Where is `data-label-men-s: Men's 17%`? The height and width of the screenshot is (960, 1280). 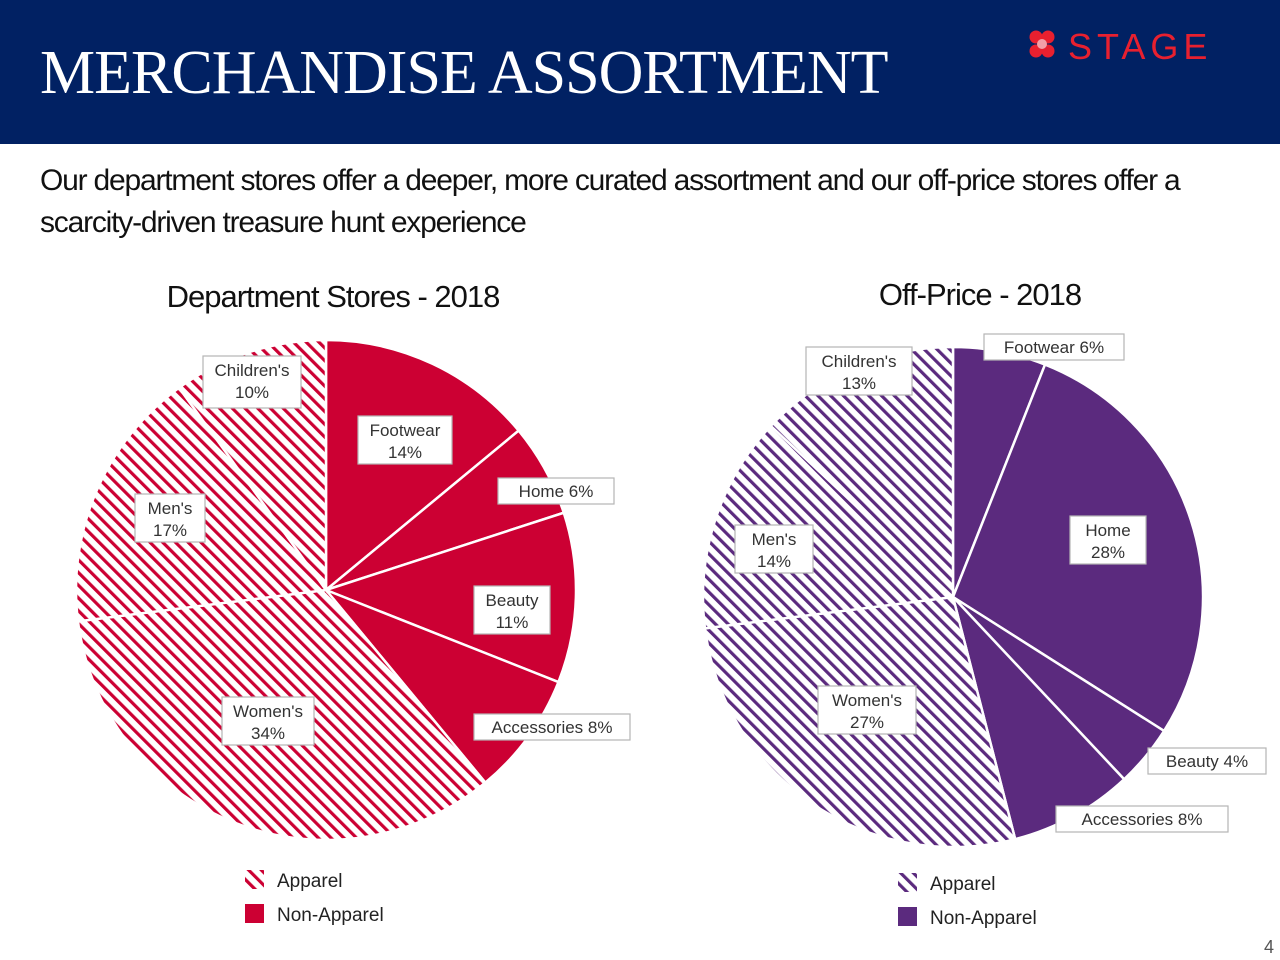 data-label-men-s: Men's 17% is located at coordinates (170, 518).